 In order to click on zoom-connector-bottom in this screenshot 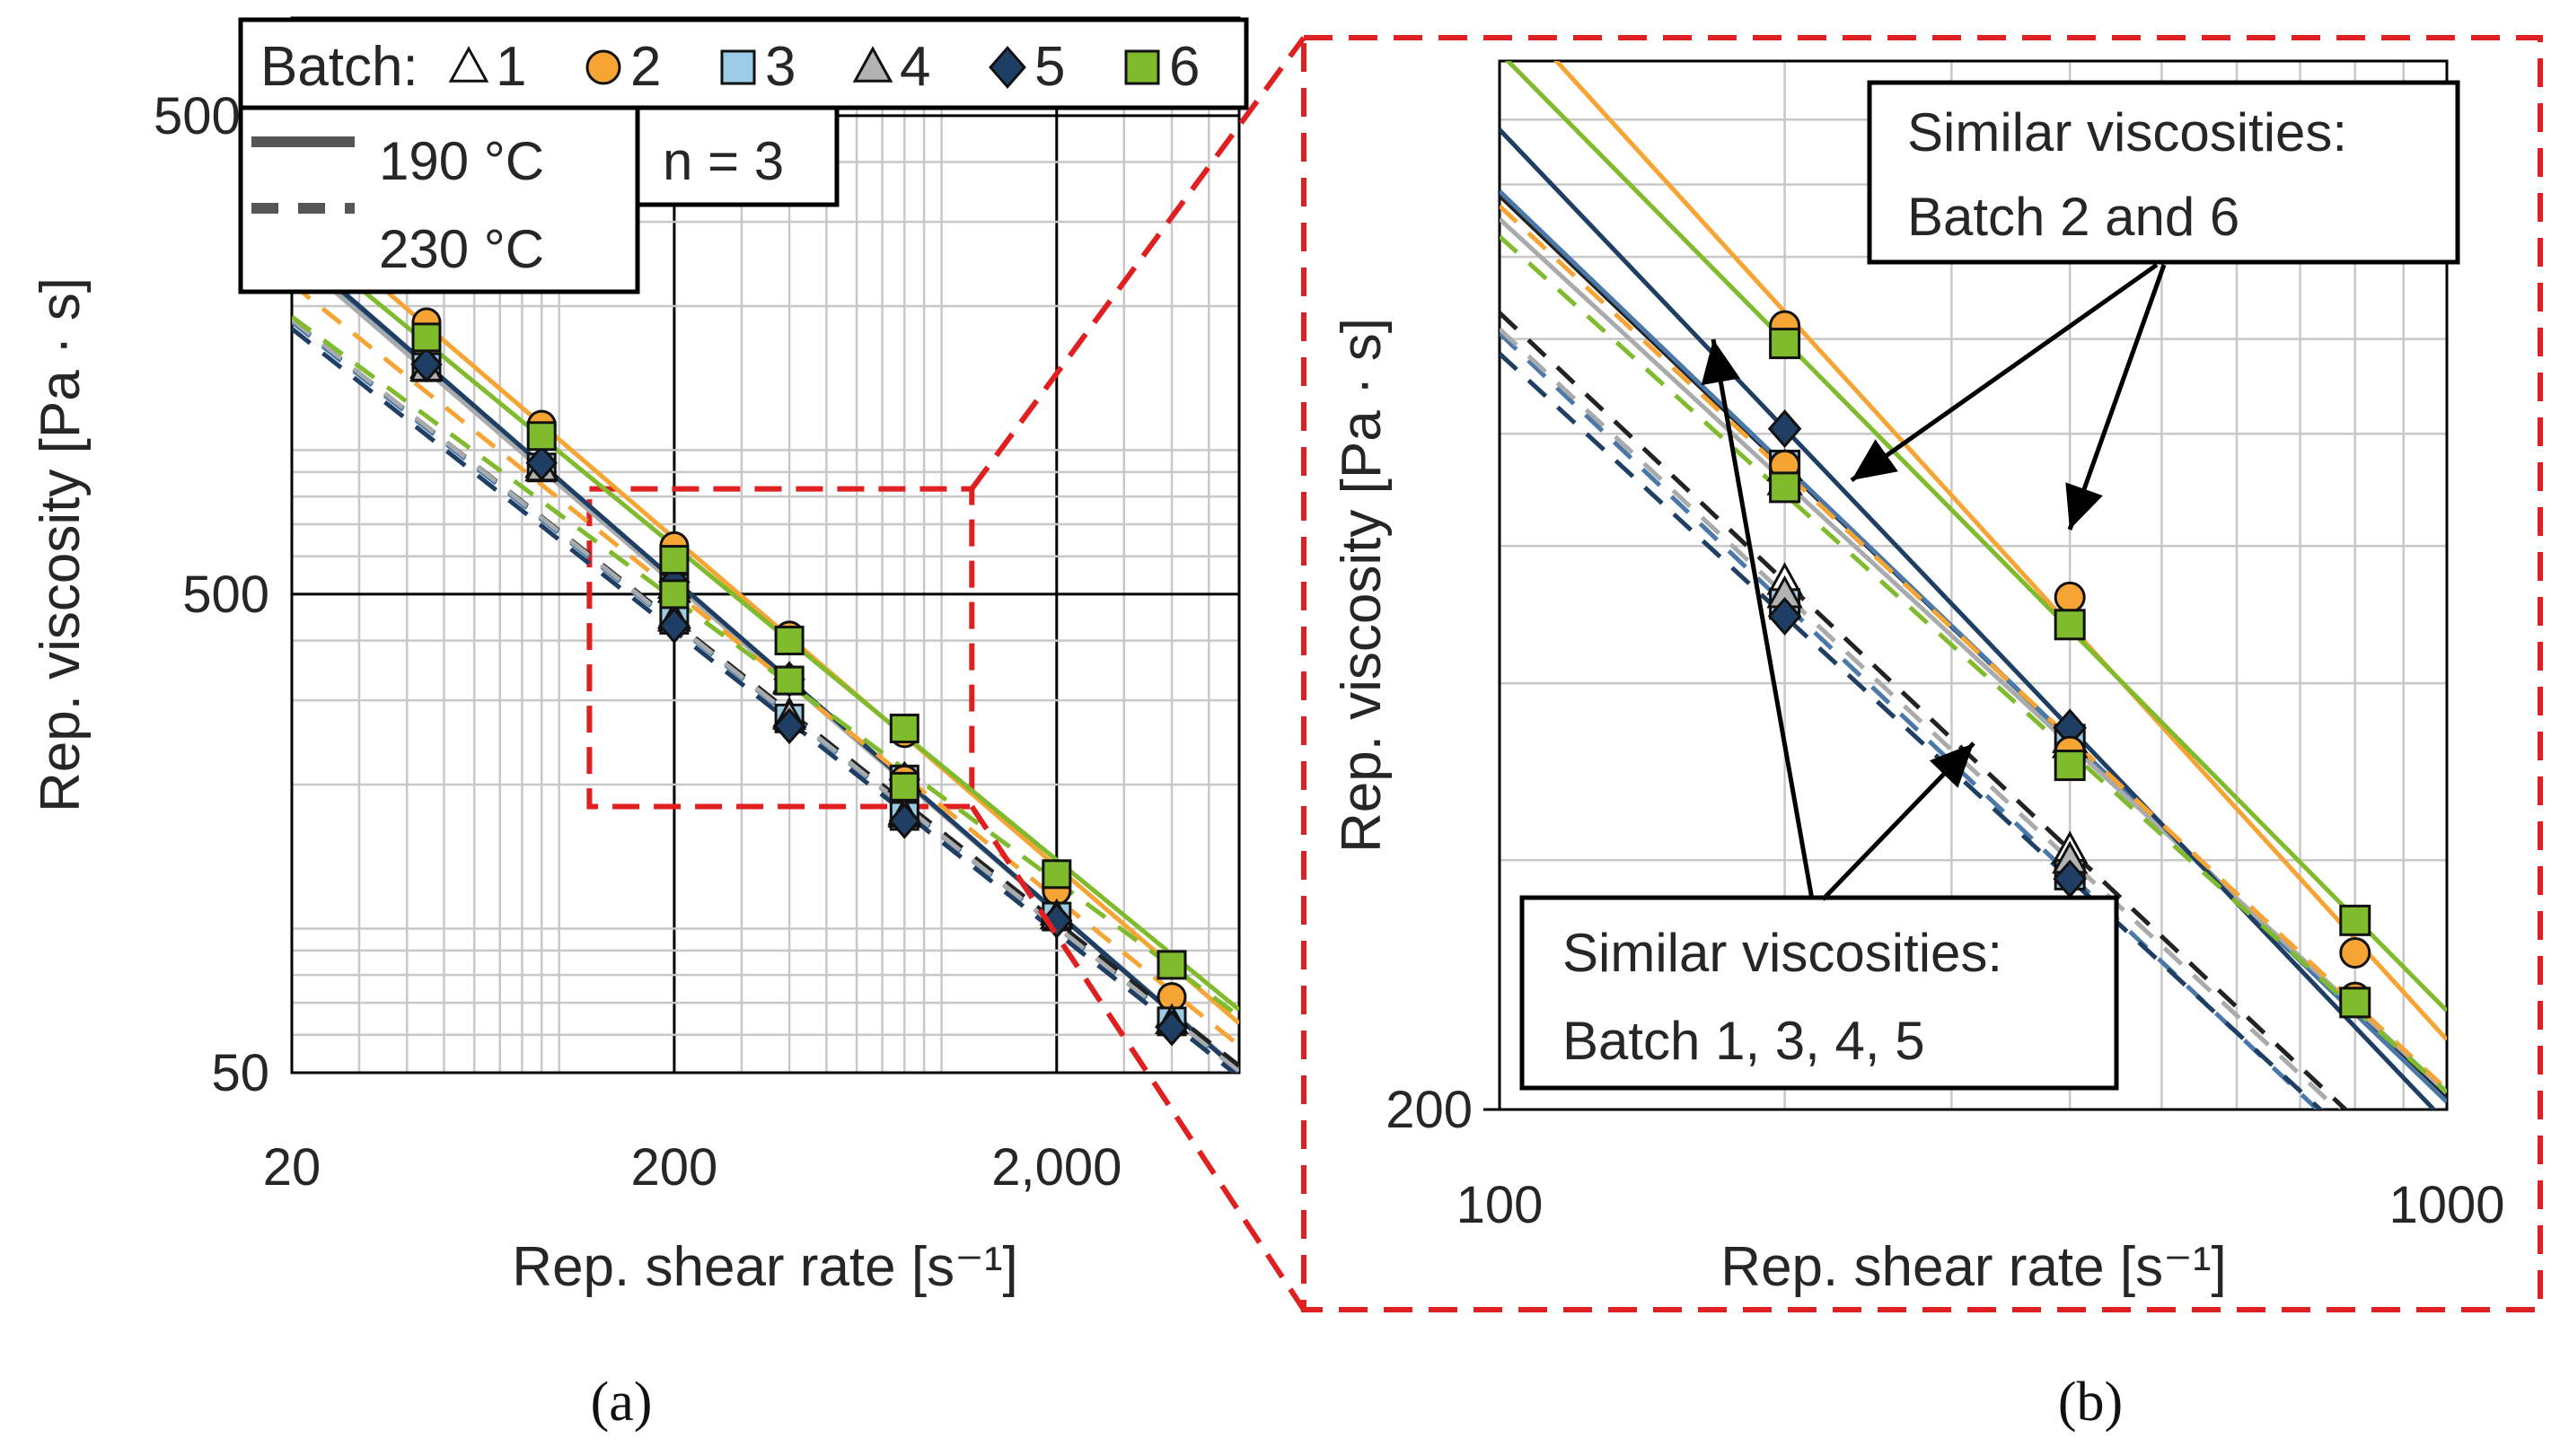, I will do `click(1137, 1057)`.